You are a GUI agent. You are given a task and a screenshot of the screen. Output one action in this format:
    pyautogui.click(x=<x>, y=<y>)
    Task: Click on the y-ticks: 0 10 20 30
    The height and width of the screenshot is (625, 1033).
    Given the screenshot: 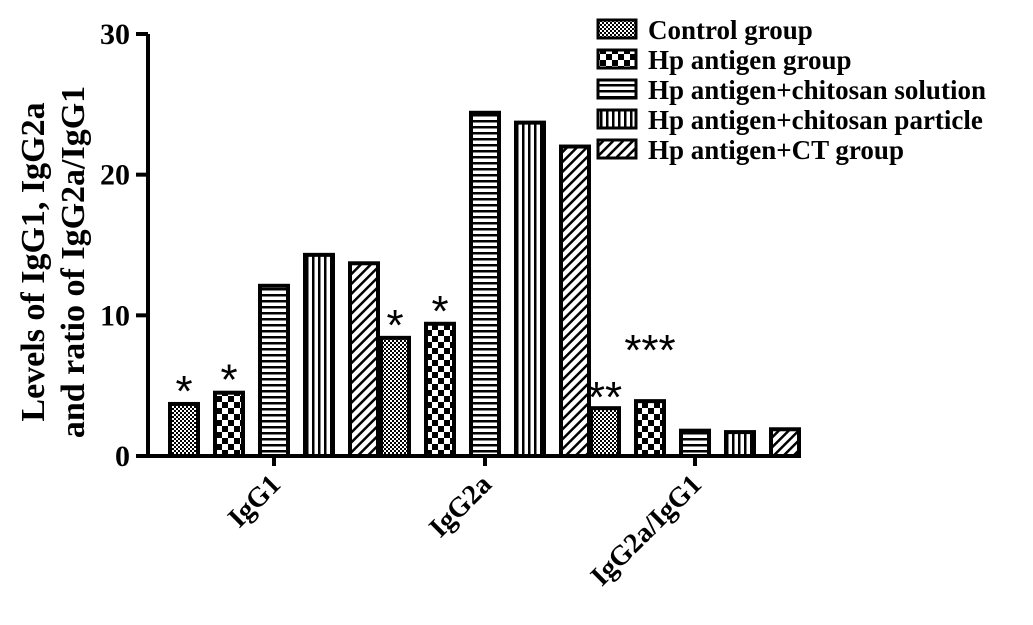 What is the action you would take?
    pyautogui.click(x=124, y=245)
    